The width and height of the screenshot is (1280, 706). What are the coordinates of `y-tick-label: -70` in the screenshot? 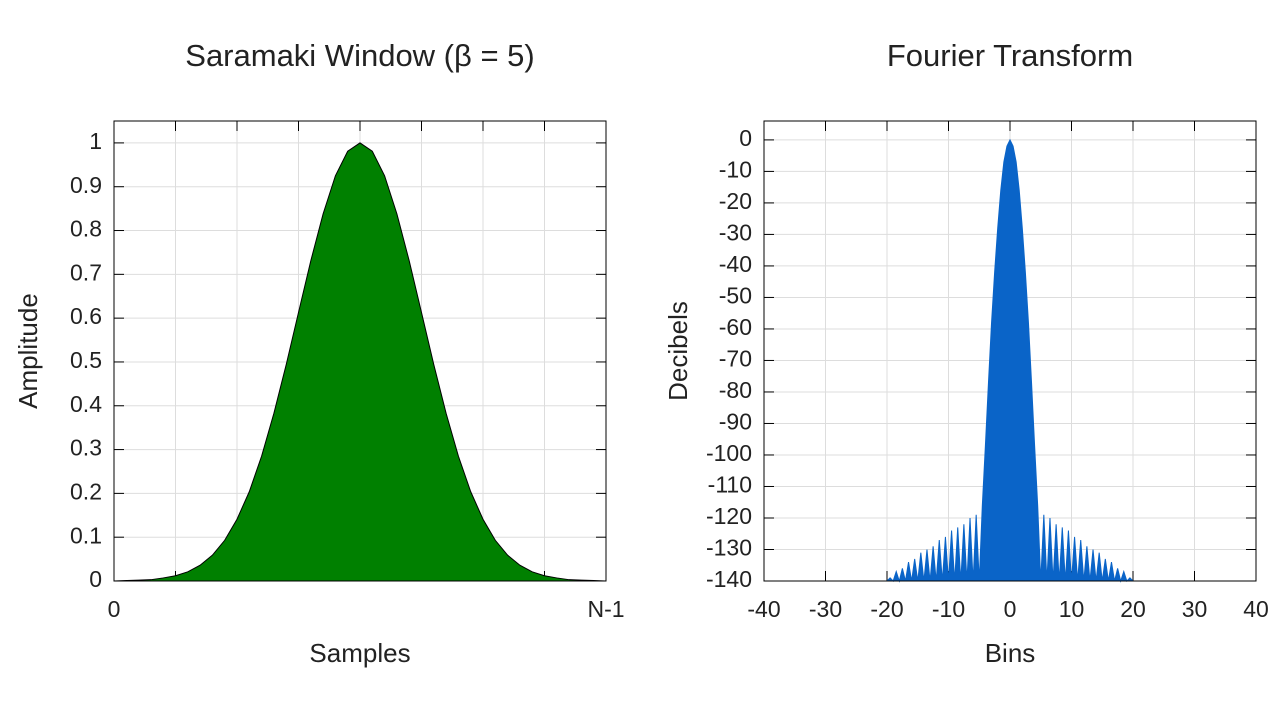 It's located at (735, 359).